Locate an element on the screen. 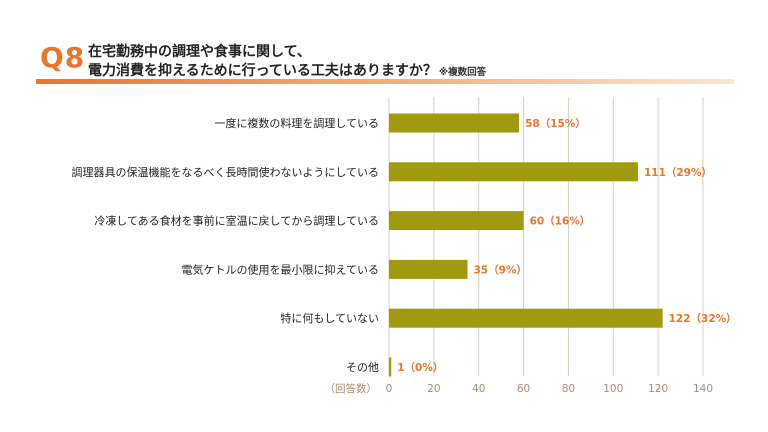  category-label-1: 調理器具の保温機能をなるべく長時間使わないようにしている is located at coordinates (225, 172).